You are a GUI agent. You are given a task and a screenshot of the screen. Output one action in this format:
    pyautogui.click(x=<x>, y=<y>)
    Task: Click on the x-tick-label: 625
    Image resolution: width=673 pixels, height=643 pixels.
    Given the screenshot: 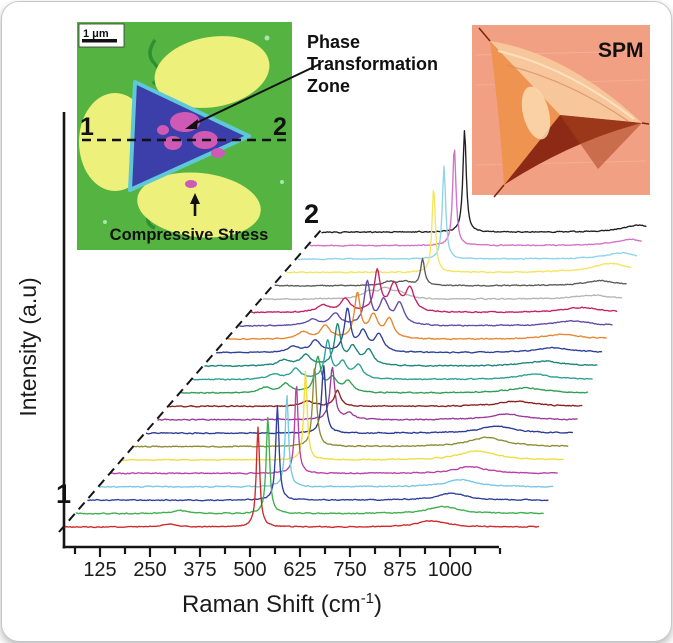 What is the action you would take?
    pyautogui.click(x=299, y=570)
    